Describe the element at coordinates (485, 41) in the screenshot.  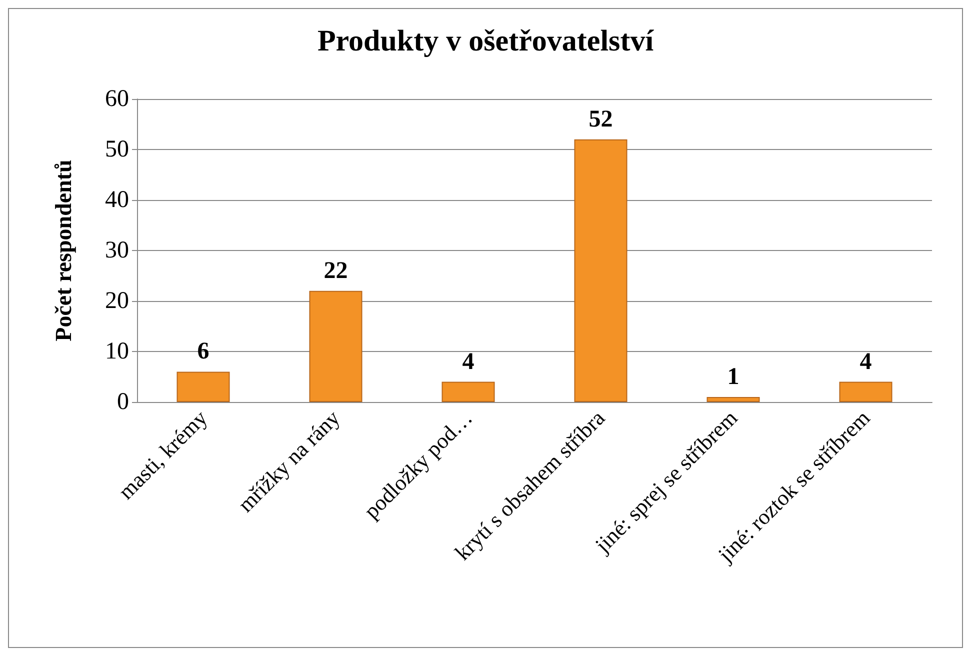
I see `chart-title: Produkty v ošetřovatelství` at that location.